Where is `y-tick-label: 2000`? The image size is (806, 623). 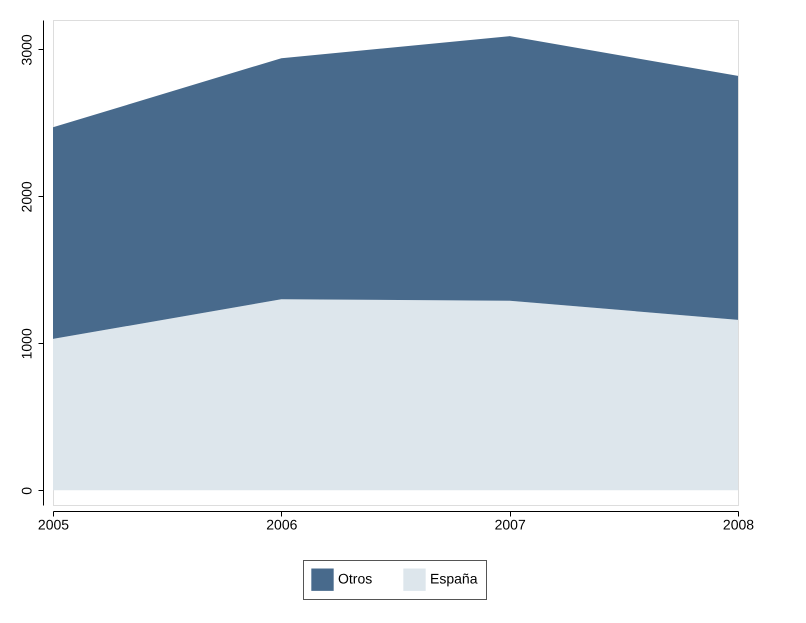 y-tick-label: 2000 is located at coordinates (26, 196).